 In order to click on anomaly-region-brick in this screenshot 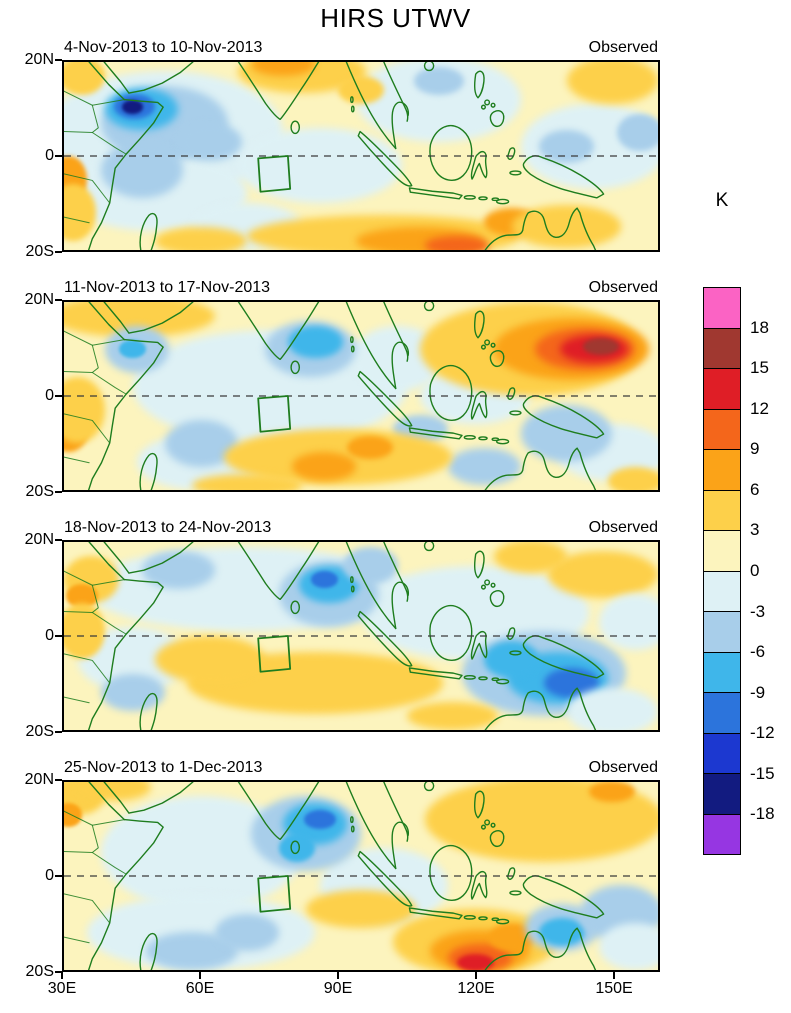, I will do `click(601, 347)`.